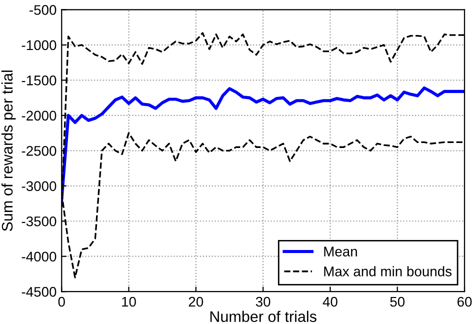 The image size is (474, 324). I want to click on legend-label: Mean, so click(340, 251).